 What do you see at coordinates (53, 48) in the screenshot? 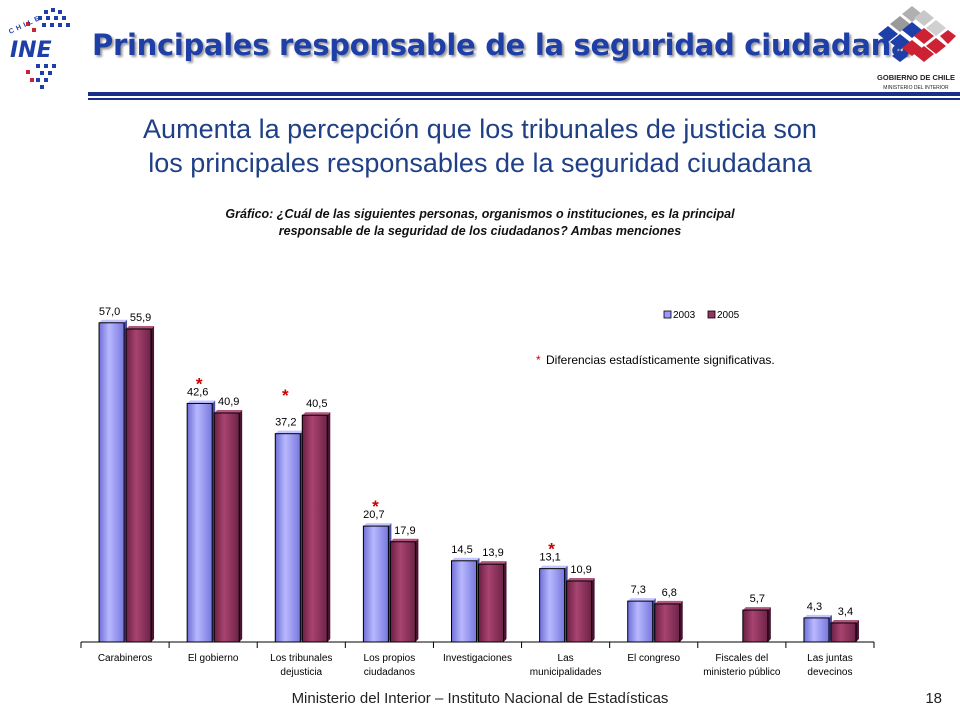
I see `ine-dots-icon` at bounding box center [53, 48].